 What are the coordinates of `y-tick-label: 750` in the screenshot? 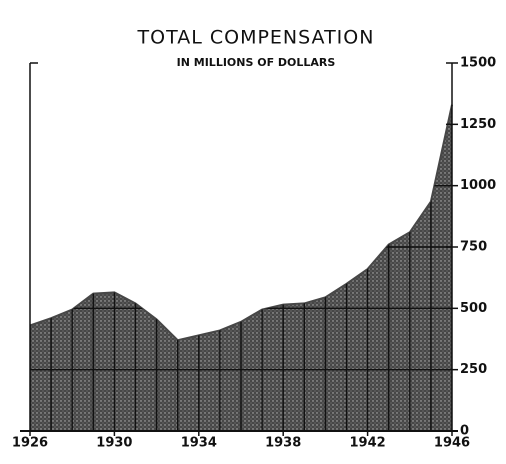 It's located at (473, 247).